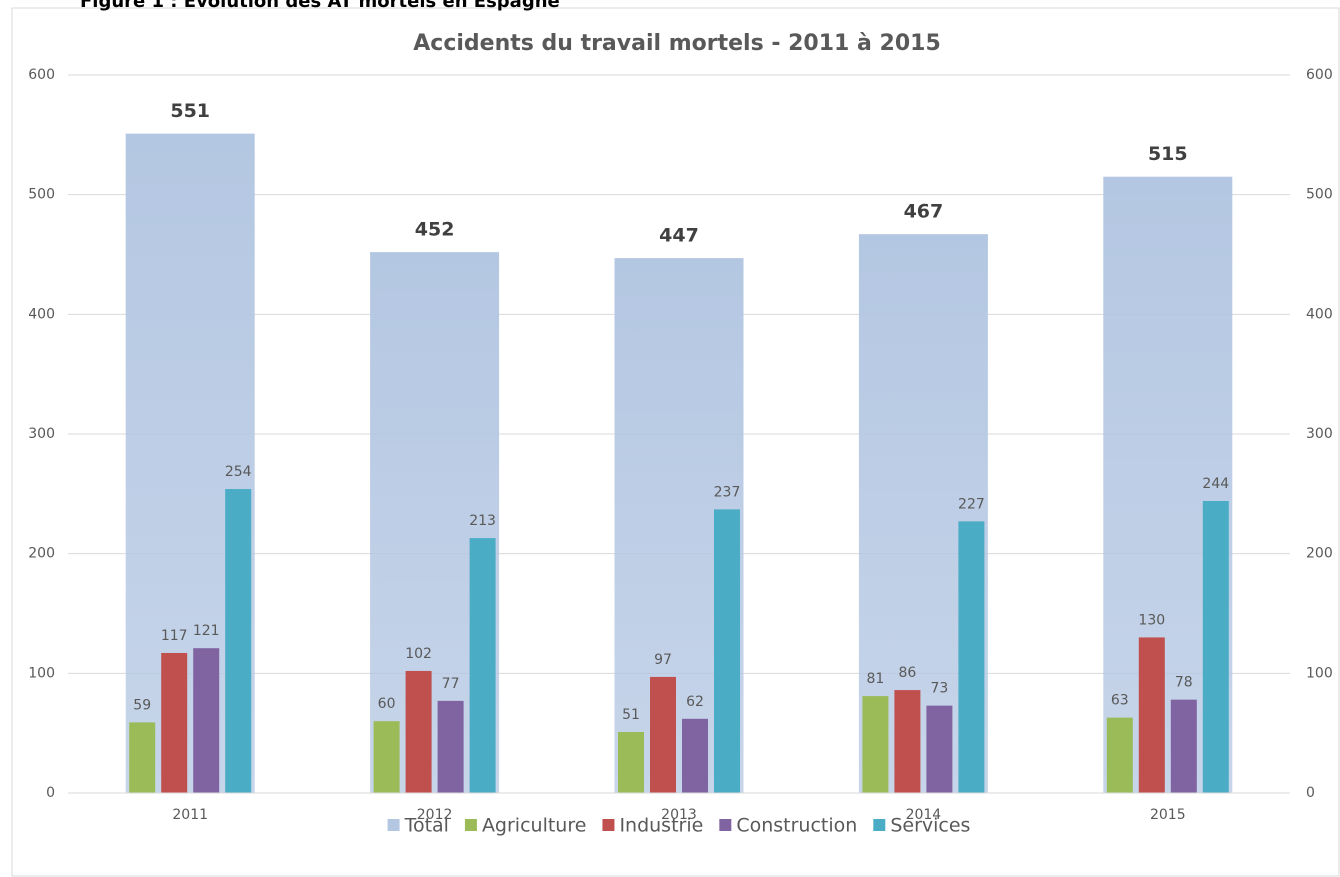 Image resolution: width=1340 pixels, height=877 pixels. I want to click on y2-tick-label: 600, so click(1319, 75).